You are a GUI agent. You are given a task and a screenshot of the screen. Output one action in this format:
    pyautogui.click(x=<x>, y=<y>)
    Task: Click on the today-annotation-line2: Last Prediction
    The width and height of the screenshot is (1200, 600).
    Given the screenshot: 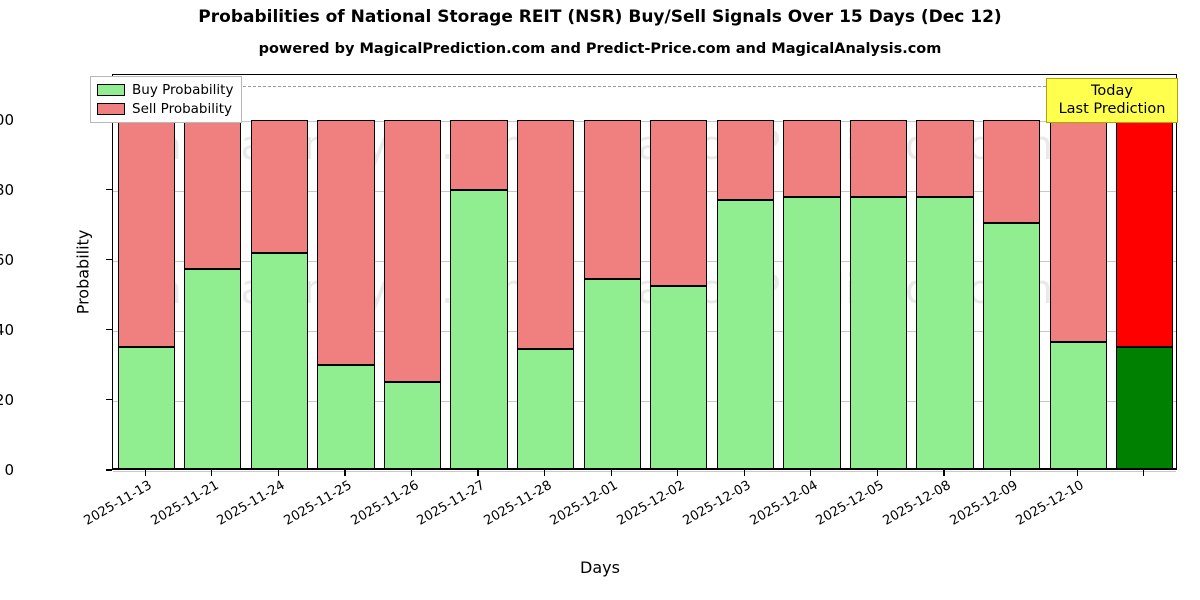 What is the action you would take?
    pyautogui.click(x=1112, y=109)
    